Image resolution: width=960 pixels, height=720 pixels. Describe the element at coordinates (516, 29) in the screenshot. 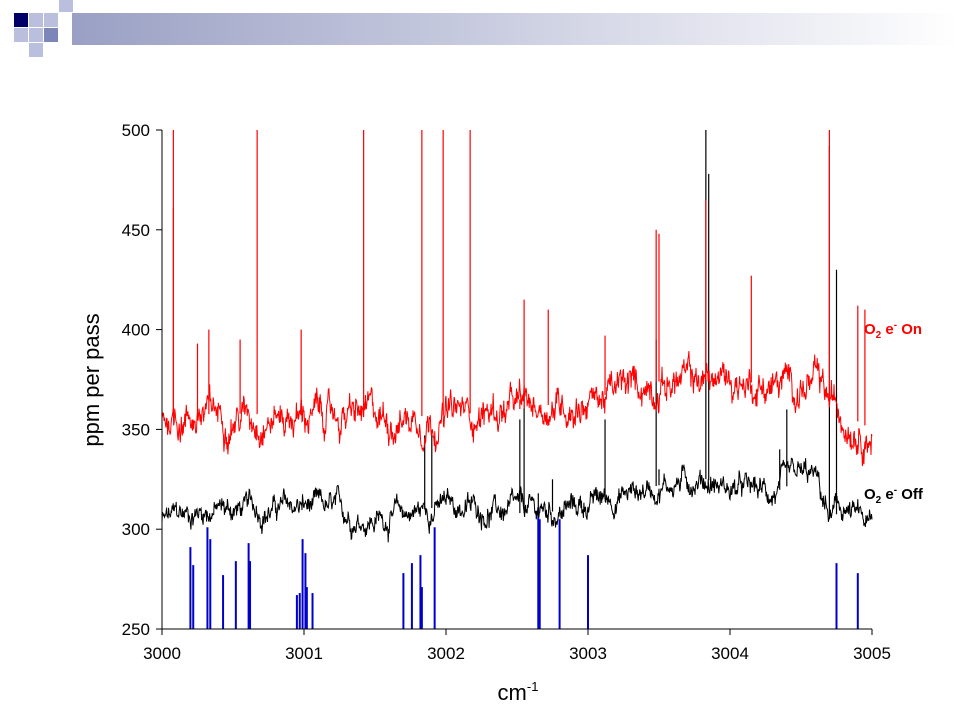

I see `title-band` at that location.